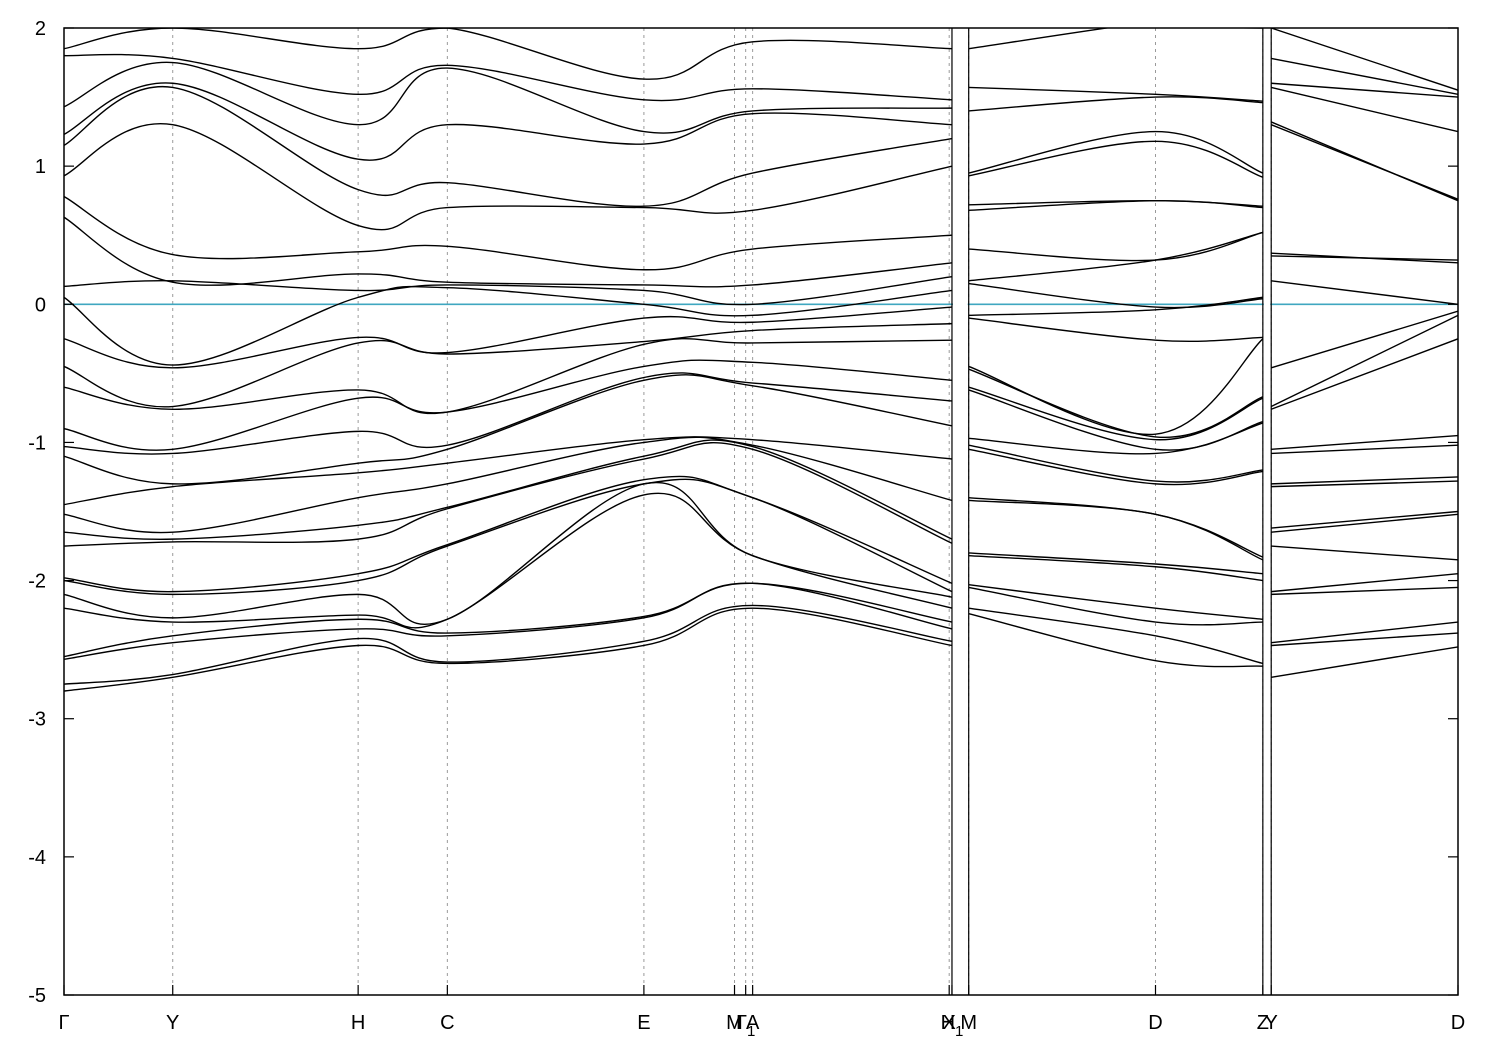 The image size is (1500, 1050). What do you see at coordinates (358, 1023) in the screenshot?
I see `x-tick-label: H` at bounding box center [358, 1023].